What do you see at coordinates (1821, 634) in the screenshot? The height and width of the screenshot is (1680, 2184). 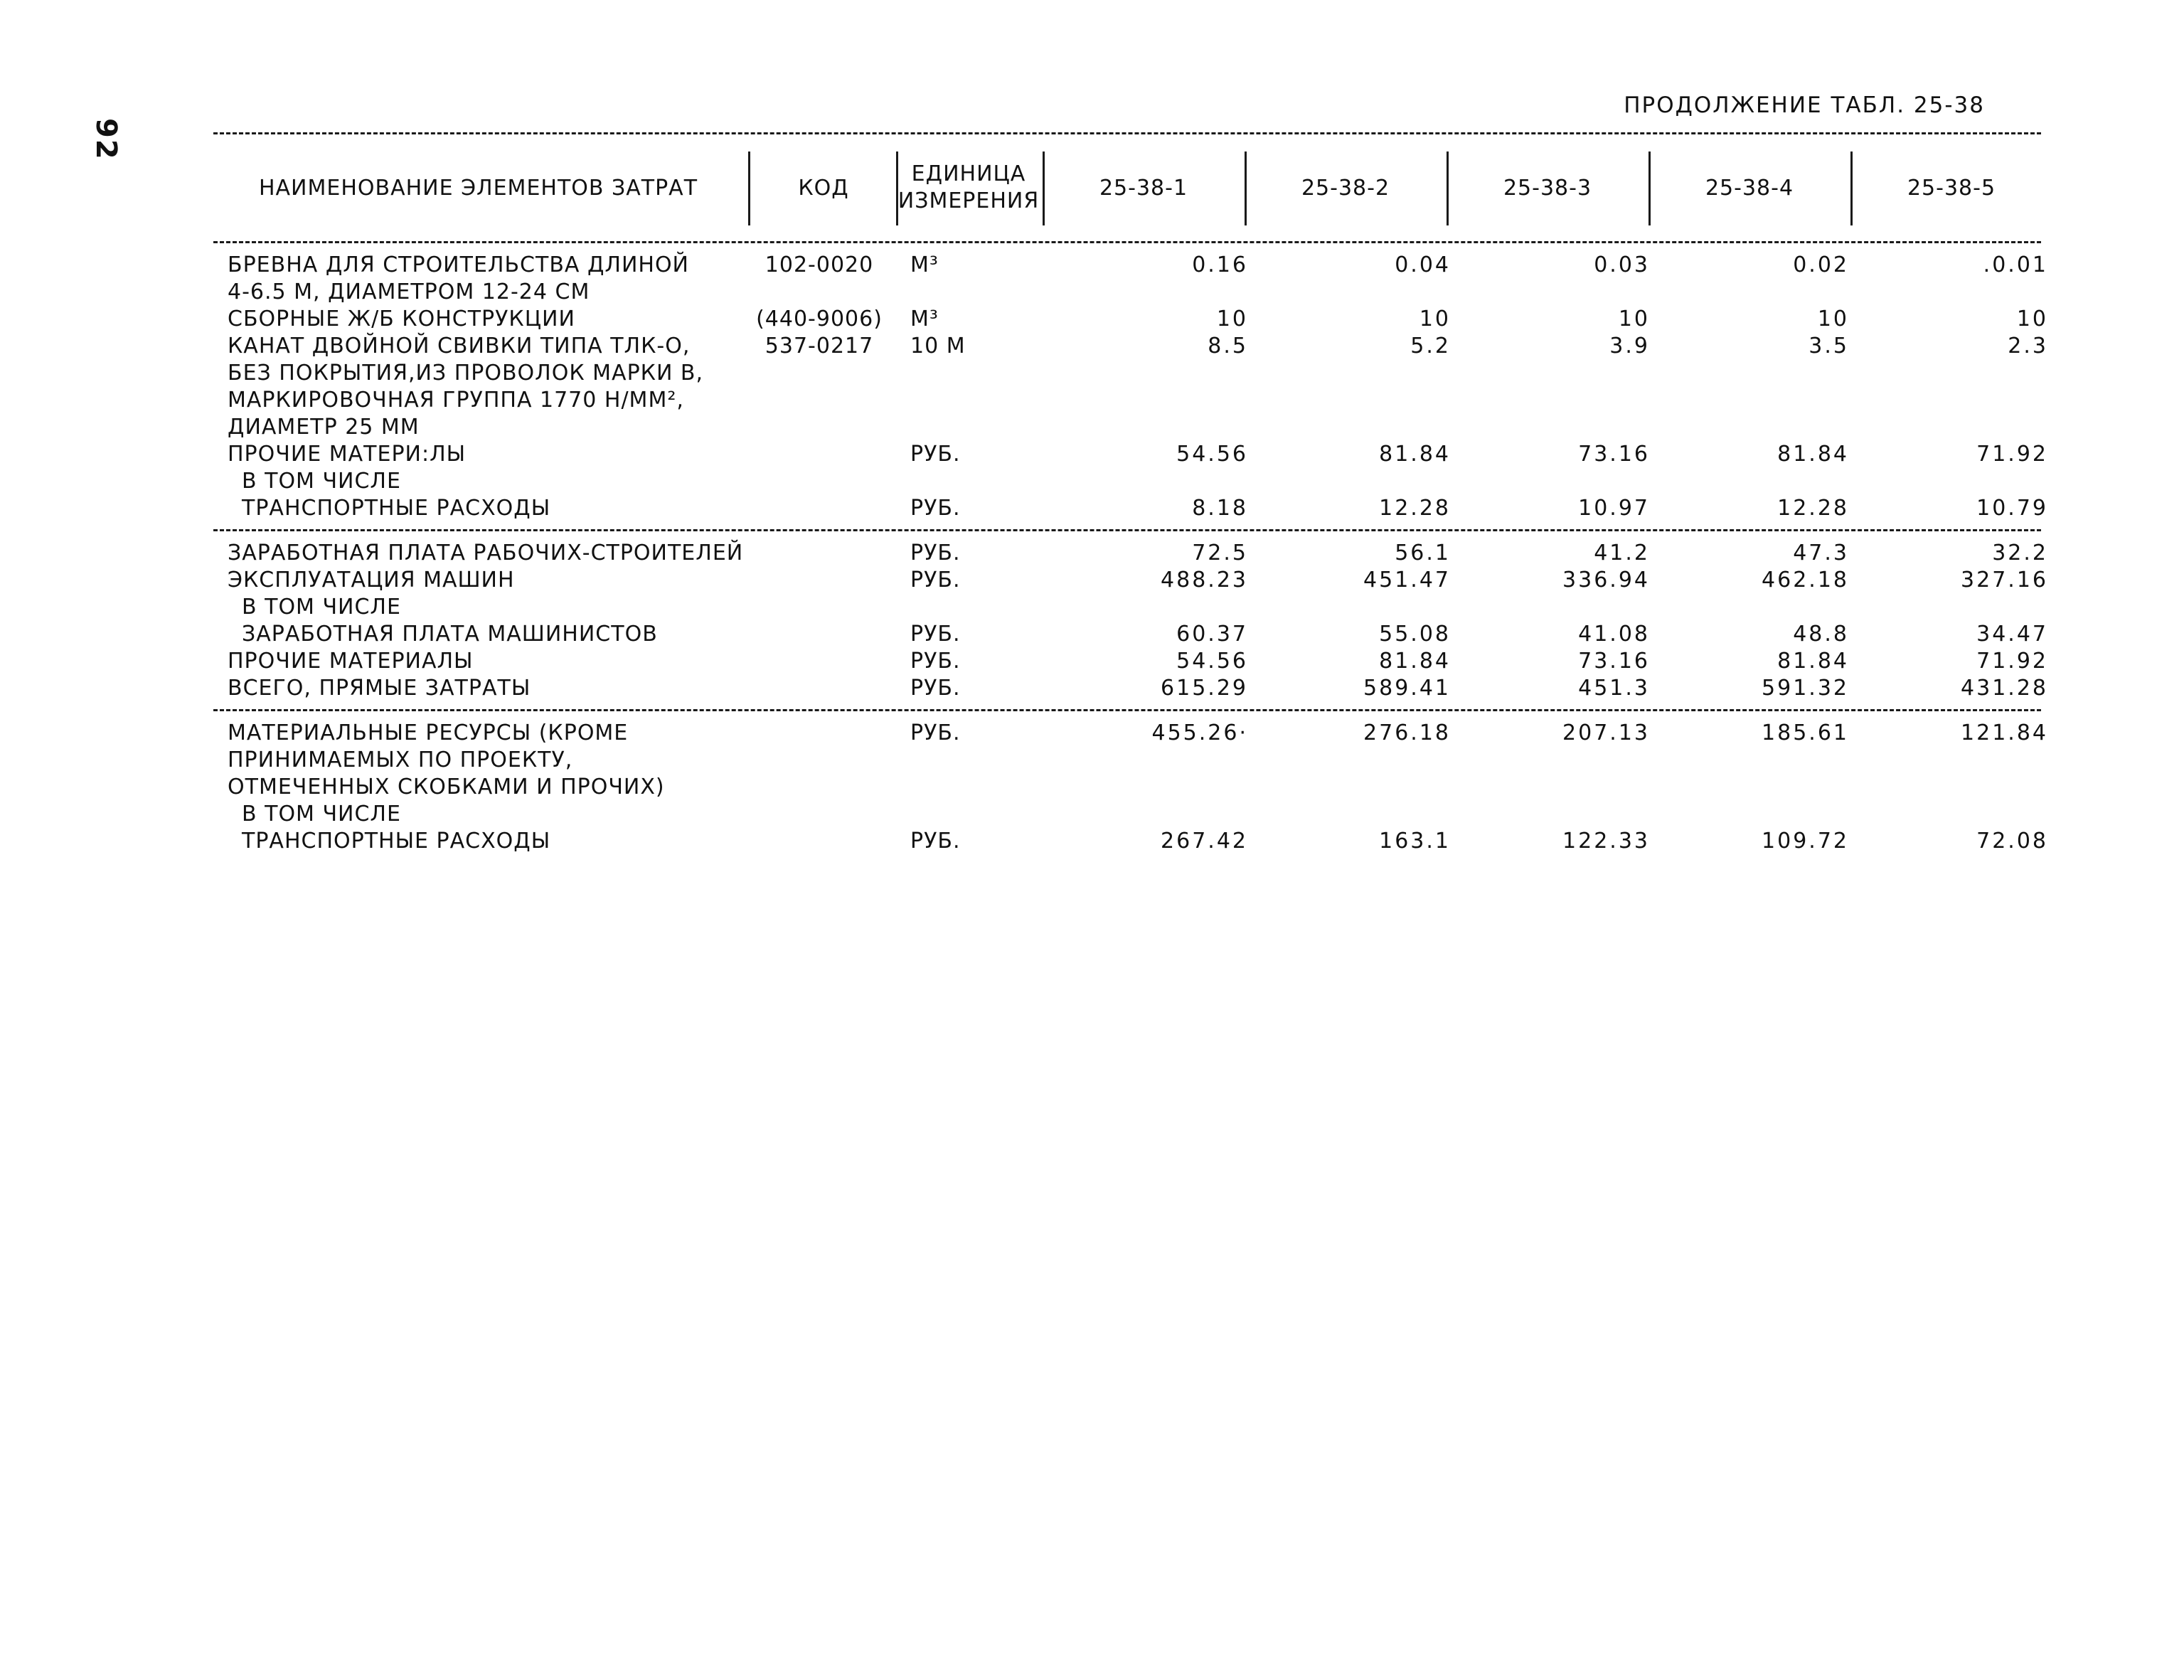 I see `row-value-4: 48.8` at bounding box center [1821, 634].